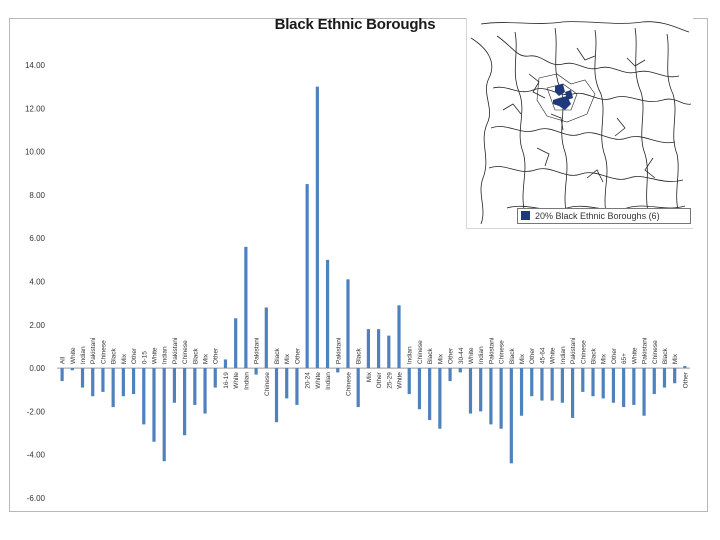  Describe the element at coordinates (37, 238) in the screenshot. I see `y-tick-label: 6.00` at that location.